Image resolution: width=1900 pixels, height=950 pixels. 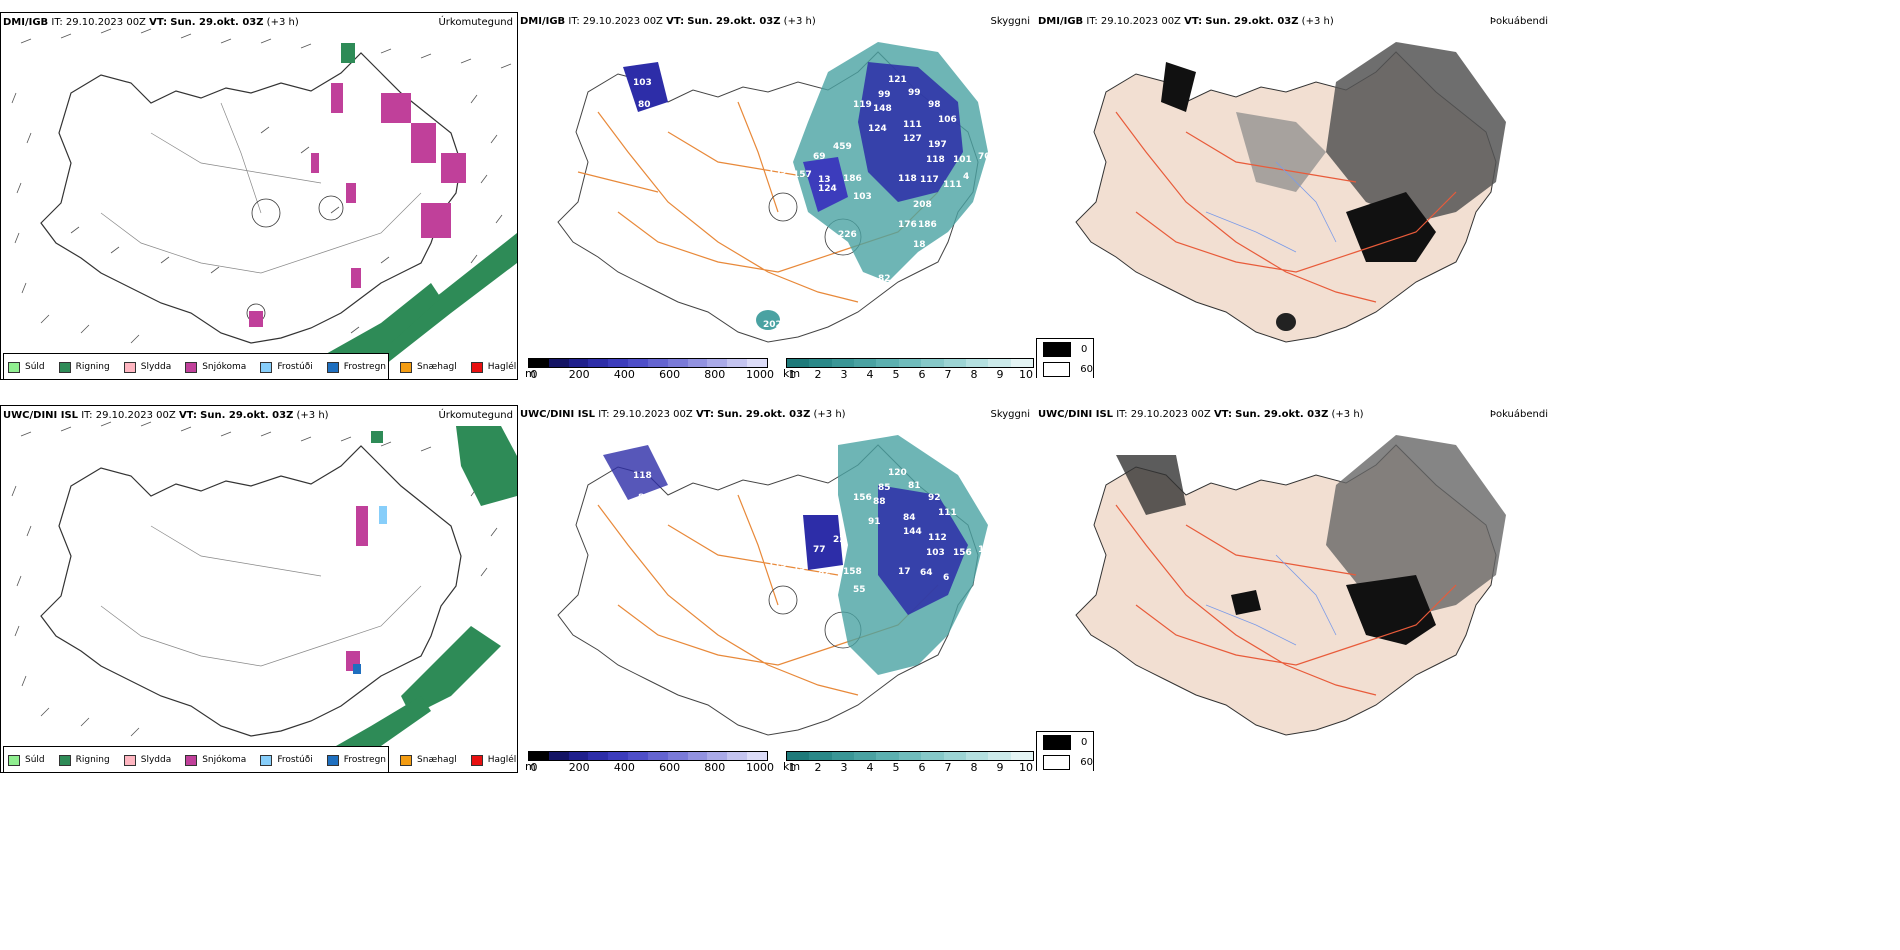 What do you see at coordinates (862, 105) in the screenshot?
I see `visibility-value-label: 119` at bounding box center [862, 105].